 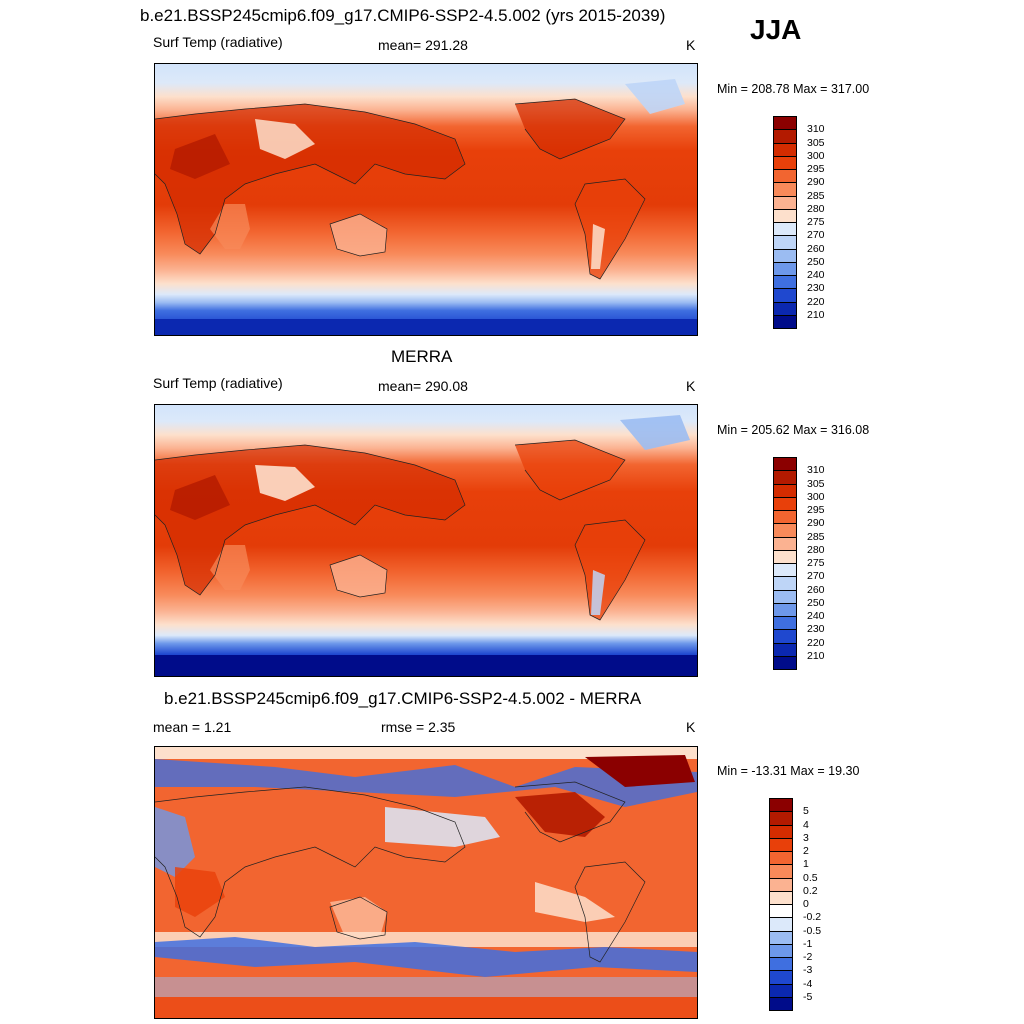 What do you see at coordinates (816, 589) in the screenshot?
I see `colorbar-tick-label: 260` at bounding box center [816, 589].